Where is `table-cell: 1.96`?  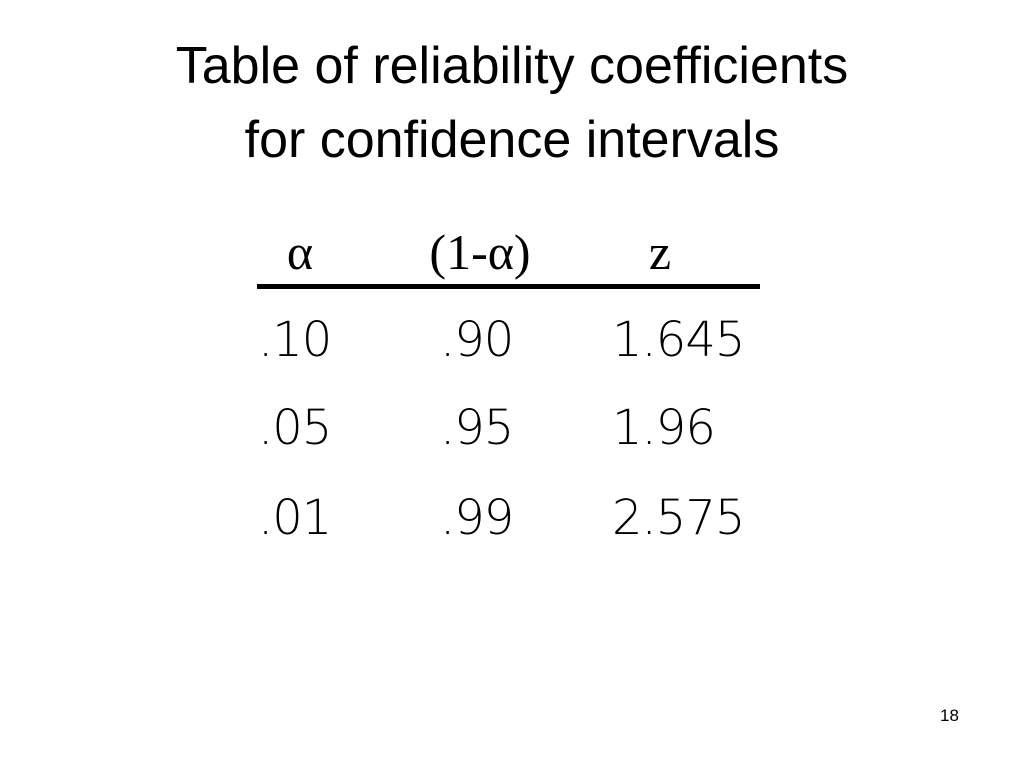 table-cell: 1.96 is located at coordinates (664, 428).